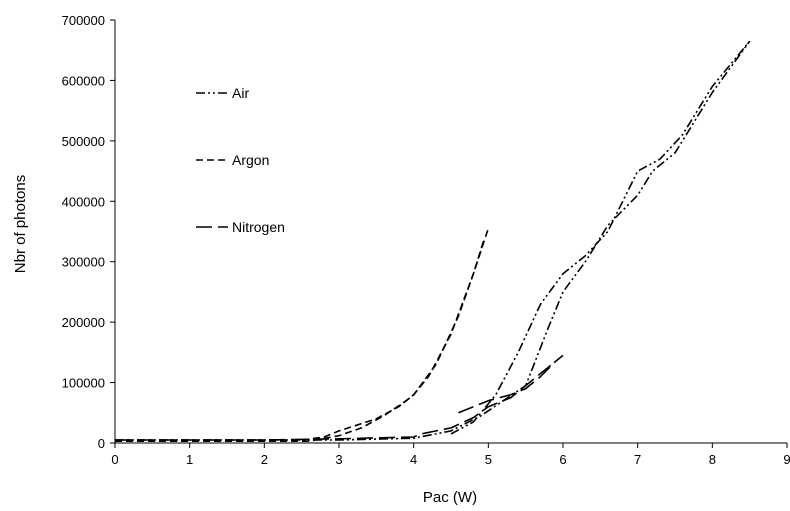 This screenshot has height=511, width=790. What do you see at coordinates (83, 201) in the screenshot?
I see `y-tick-label: 400000` at bounding box center [83, 201].